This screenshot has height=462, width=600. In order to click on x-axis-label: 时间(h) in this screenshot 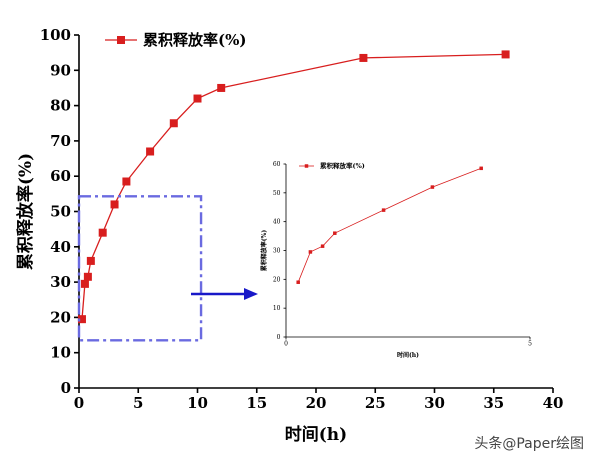, I will do `click(316, 434)`.